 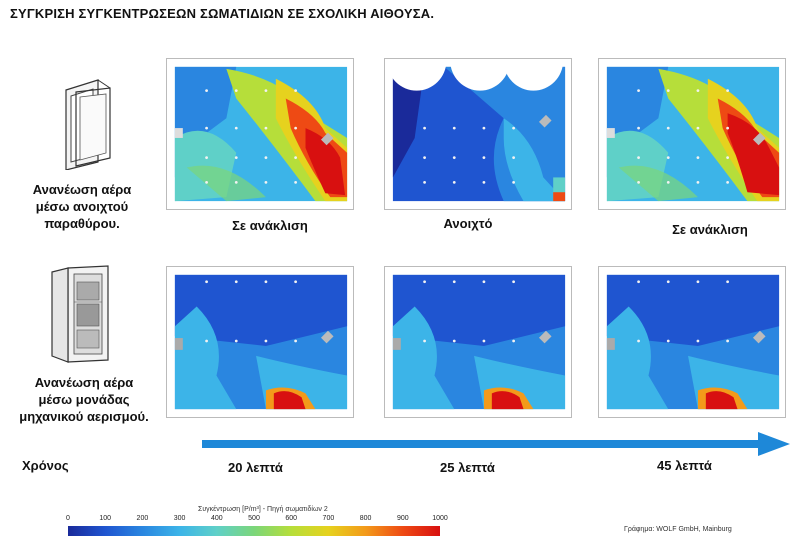 What do you see at coordinates (179, 518) in the screenshot?
I see `colorbar-tick: 300` at bounding box center [179, 518].